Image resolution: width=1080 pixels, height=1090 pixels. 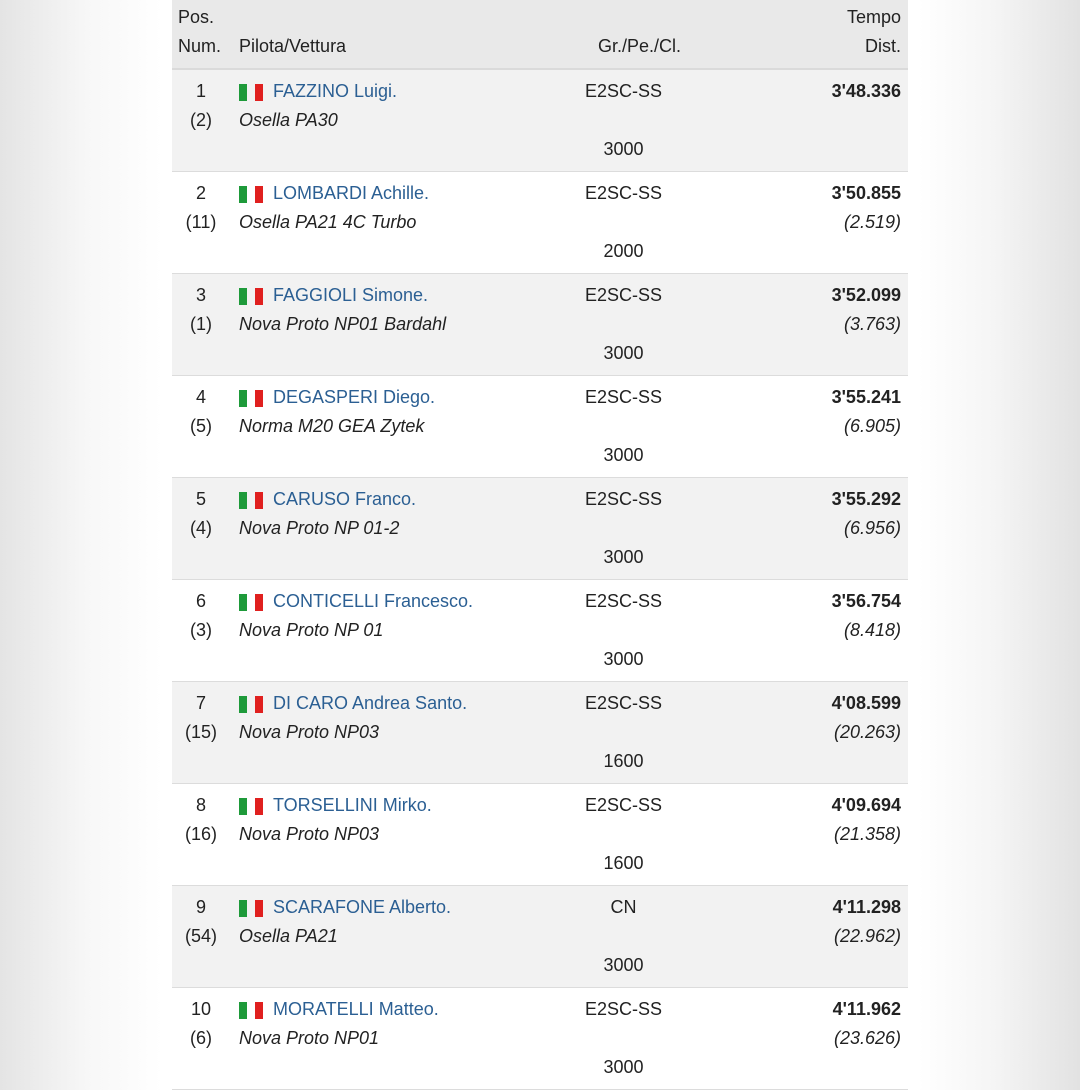 What do you see at coordinates (293, 46) in the screenshot?
I see `header-driver: Pilota/Vettura` at bounding box center [293, 46].